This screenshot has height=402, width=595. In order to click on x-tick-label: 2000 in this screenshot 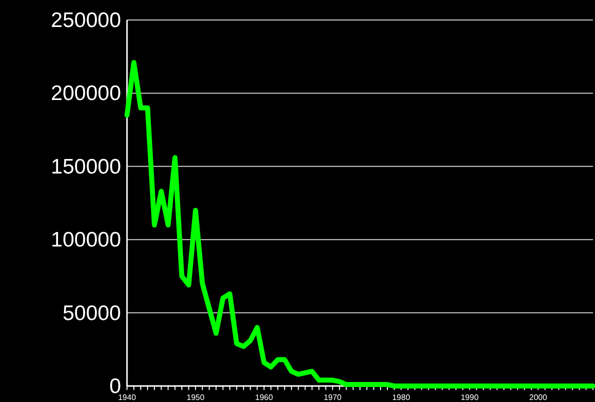, I will do `click(538, 397)`.